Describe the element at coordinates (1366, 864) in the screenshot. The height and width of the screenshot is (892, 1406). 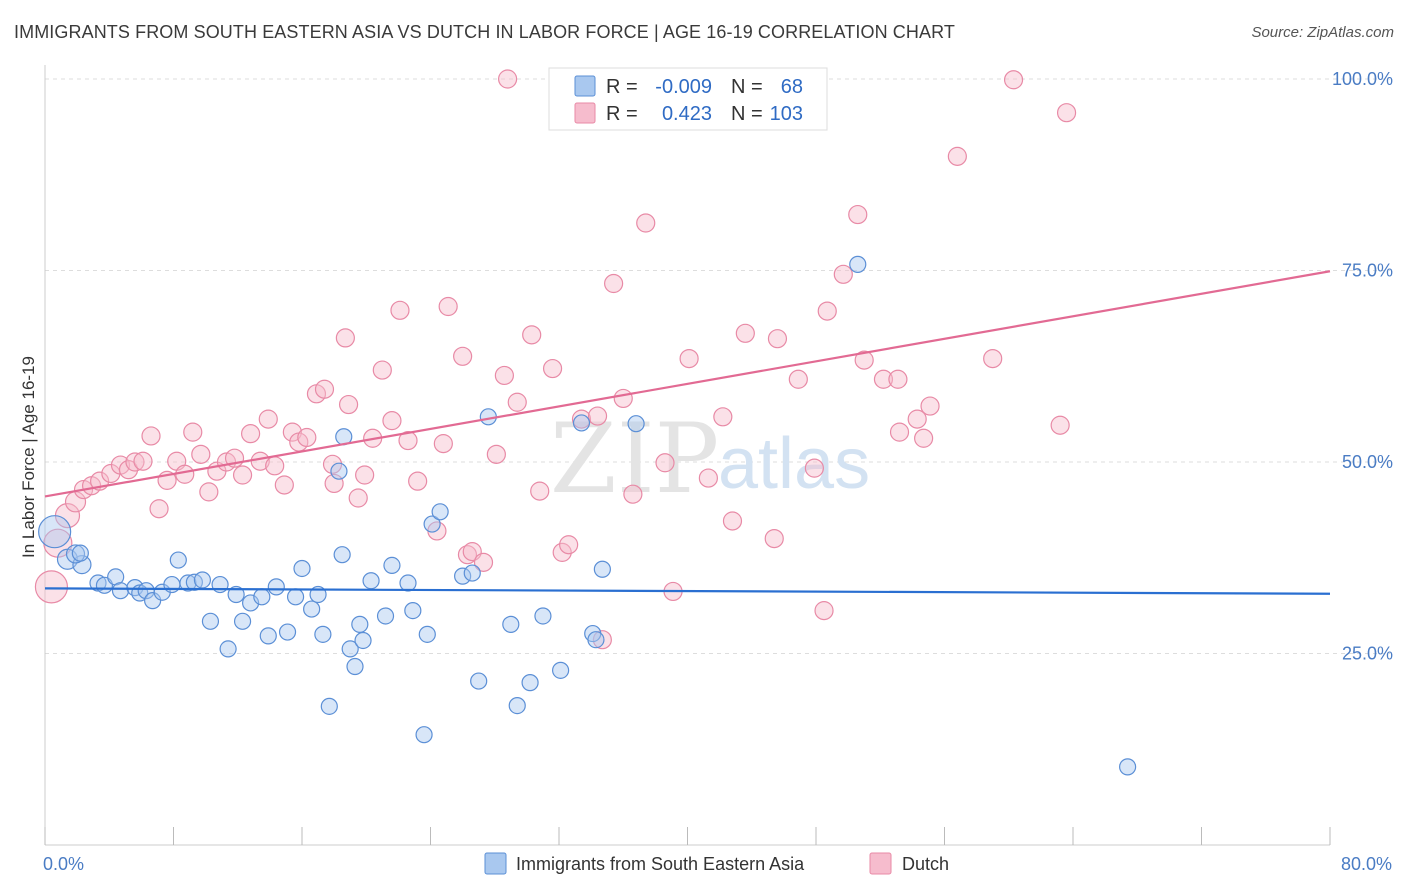
I see `x-tick-max: 80.0%` at that location.